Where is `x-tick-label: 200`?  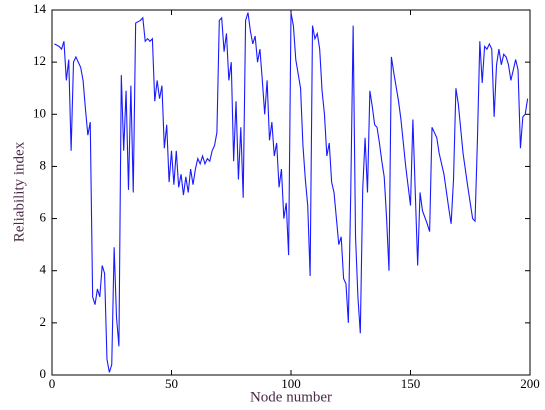
x-tick-label: 200 is located at coordinates (530, 383).